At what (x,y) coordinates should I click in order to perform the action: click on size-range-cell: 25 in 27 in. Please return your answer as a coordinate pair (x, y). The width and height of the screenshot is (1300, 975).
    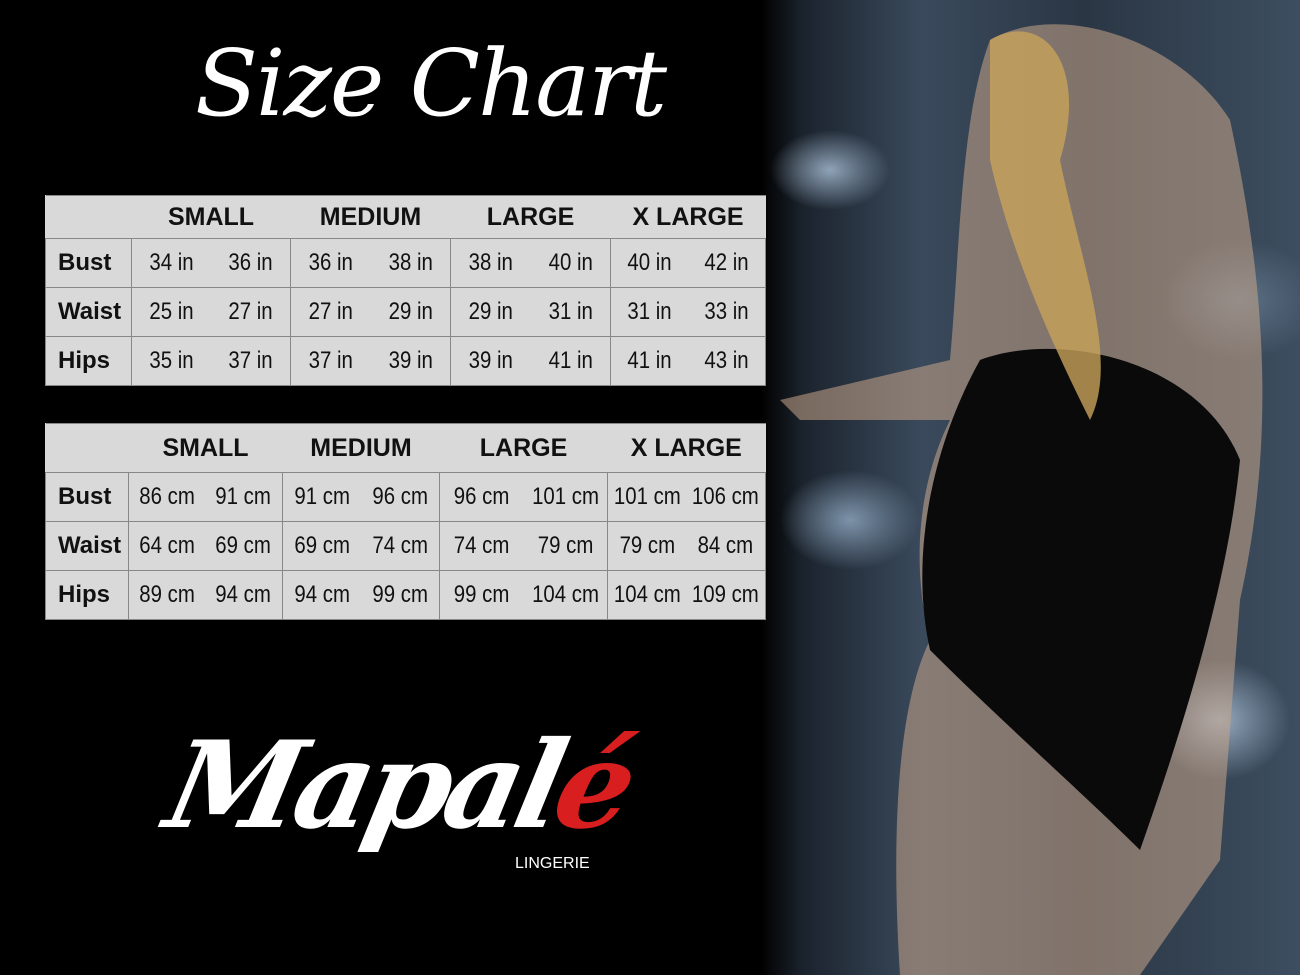
    Looking at the image, I should click on (211, 312).